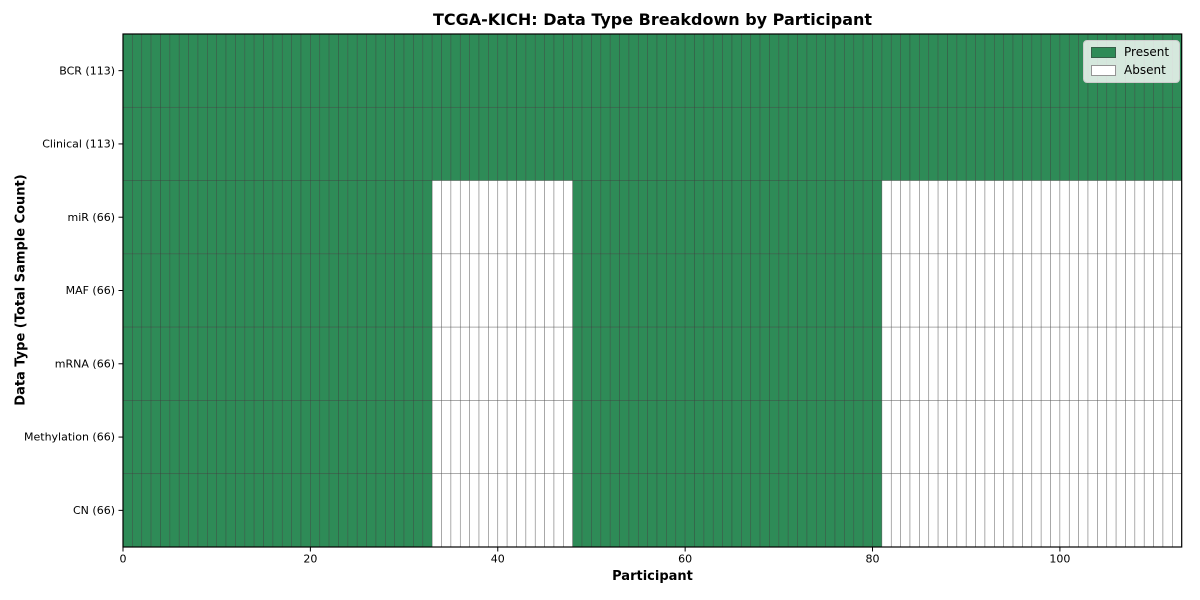  Describe the element at coordinates (685, 559) in the screenshot. I see `x-tick-label: 60` at that location.